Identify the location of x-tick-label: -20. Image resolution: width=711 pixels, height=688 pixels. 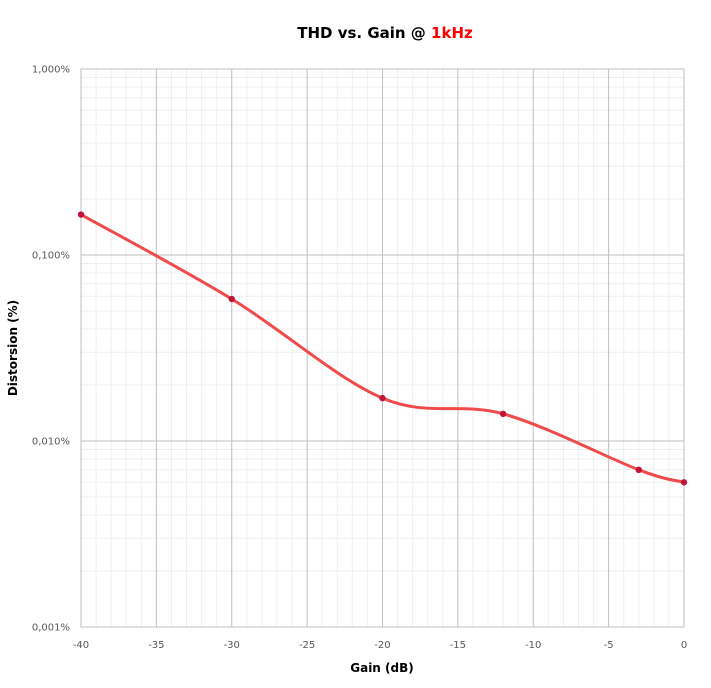
(382, 645).